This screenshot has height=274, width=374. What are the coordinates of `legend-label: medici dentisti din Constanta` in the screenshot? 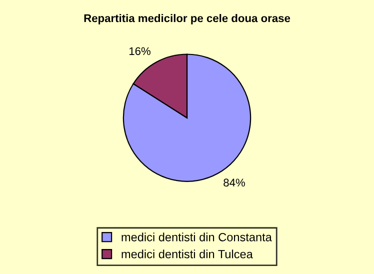 It's located at (197, 237).